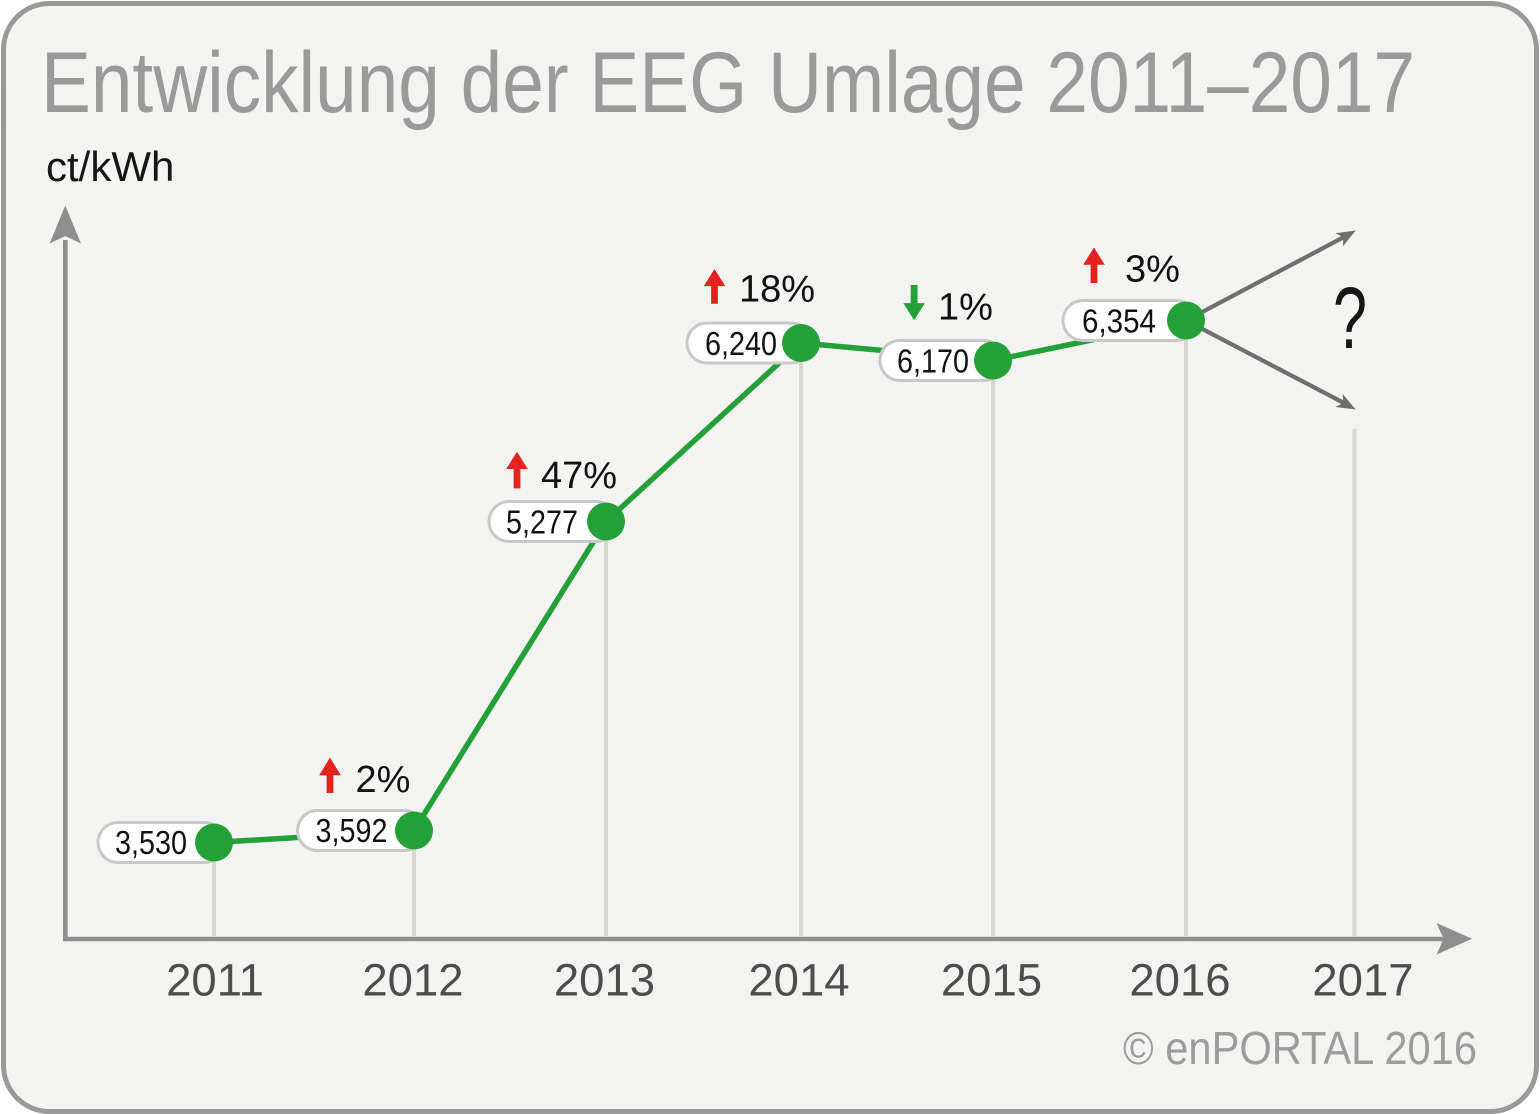  What do you see at coordinates (965, 308) in the screenshot?
I see `svg-text: 1%` at bounding box center [965, 308].